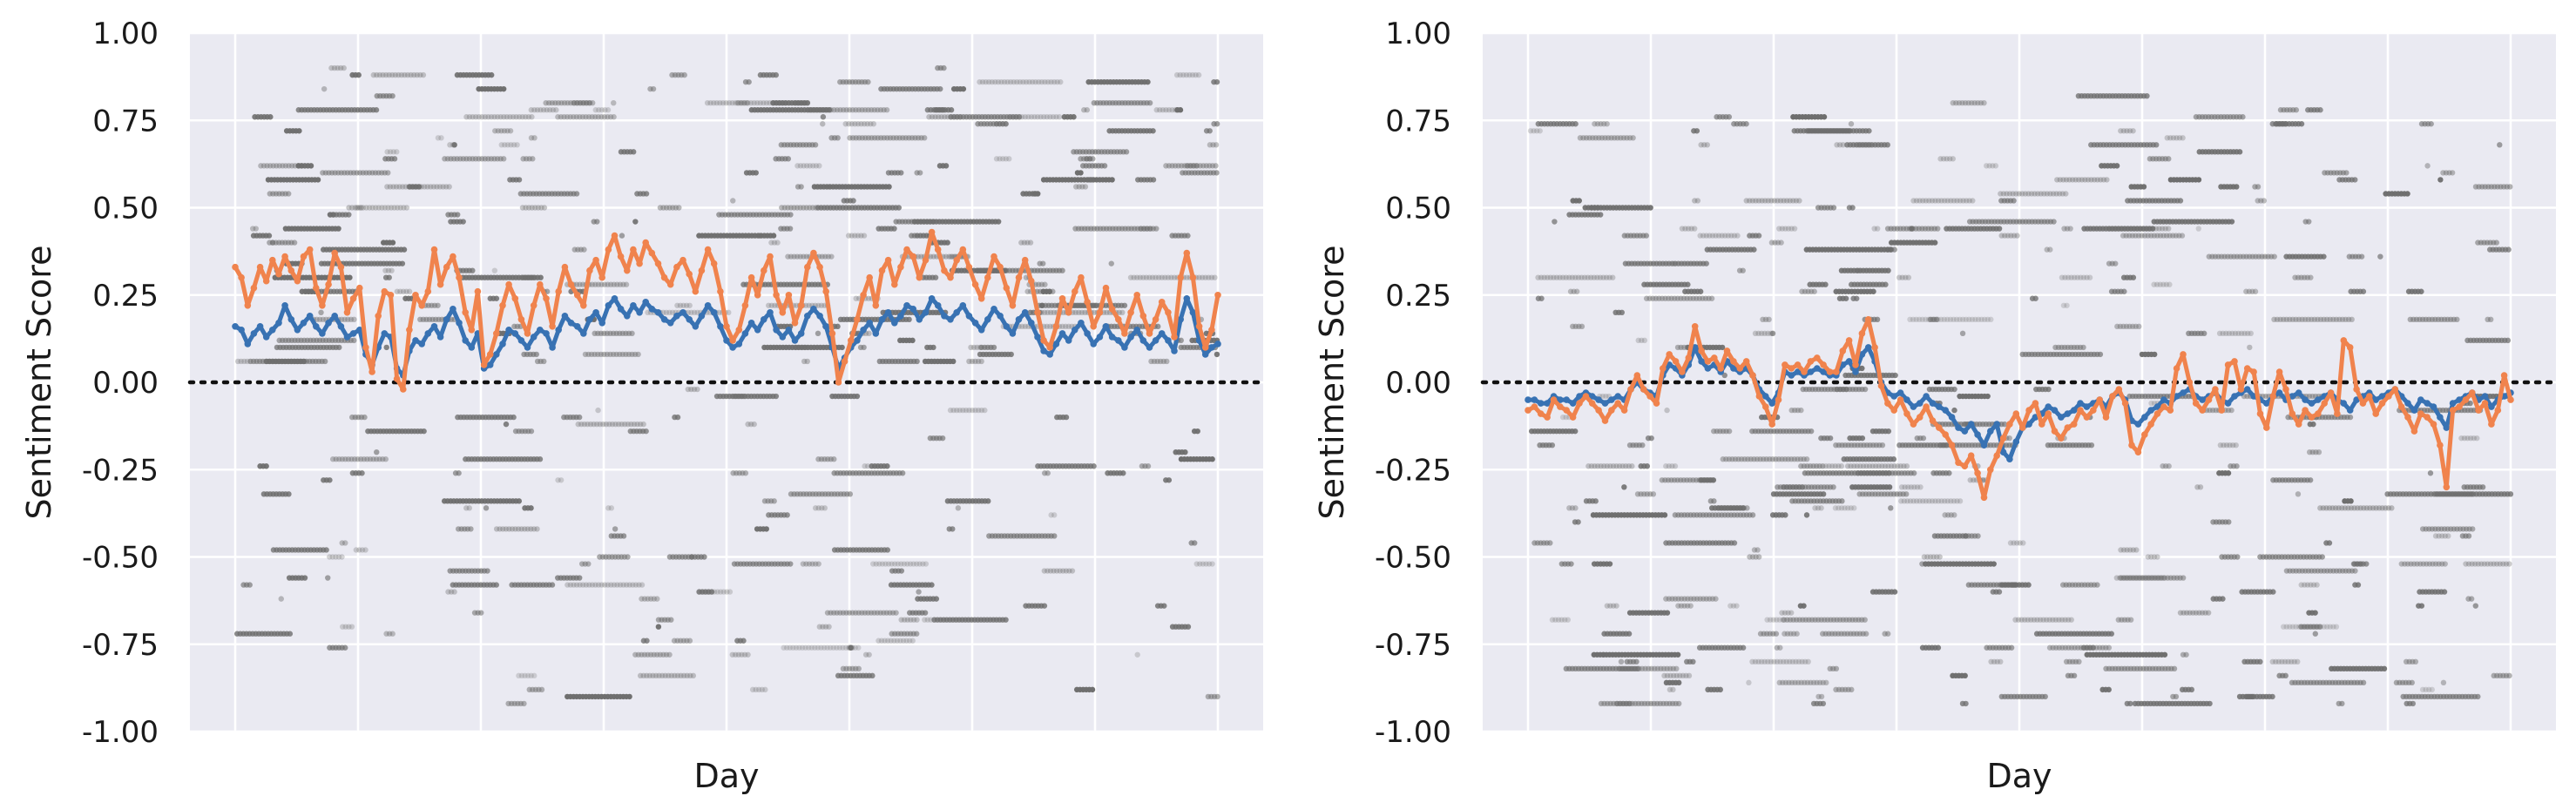 The height and width of the screenshot is (796, 2576). I want to click on y-tick-label: -0.50, so click(120, 558).